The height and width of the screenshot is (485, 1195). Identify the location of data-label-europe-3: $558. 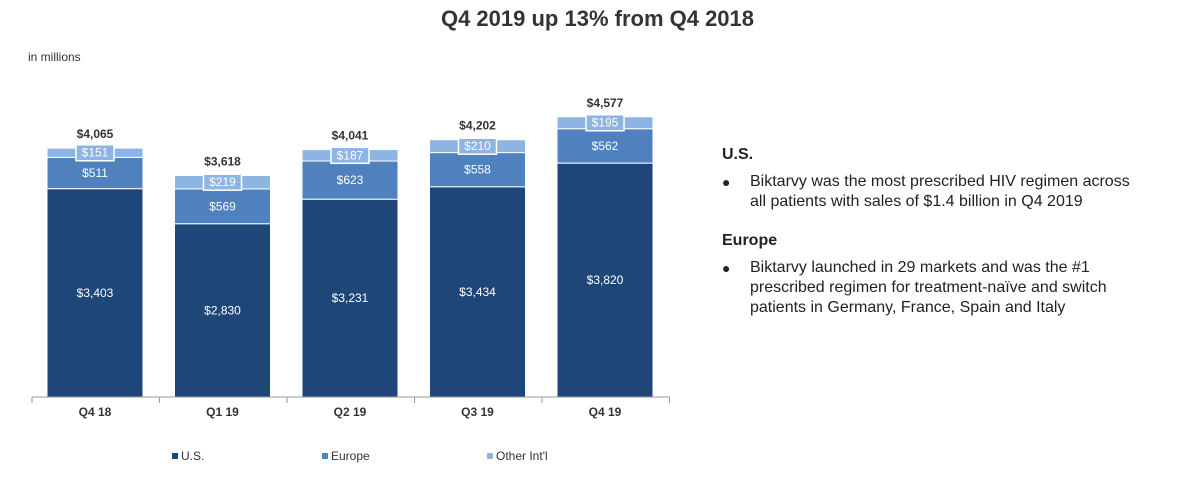
(477, 170).